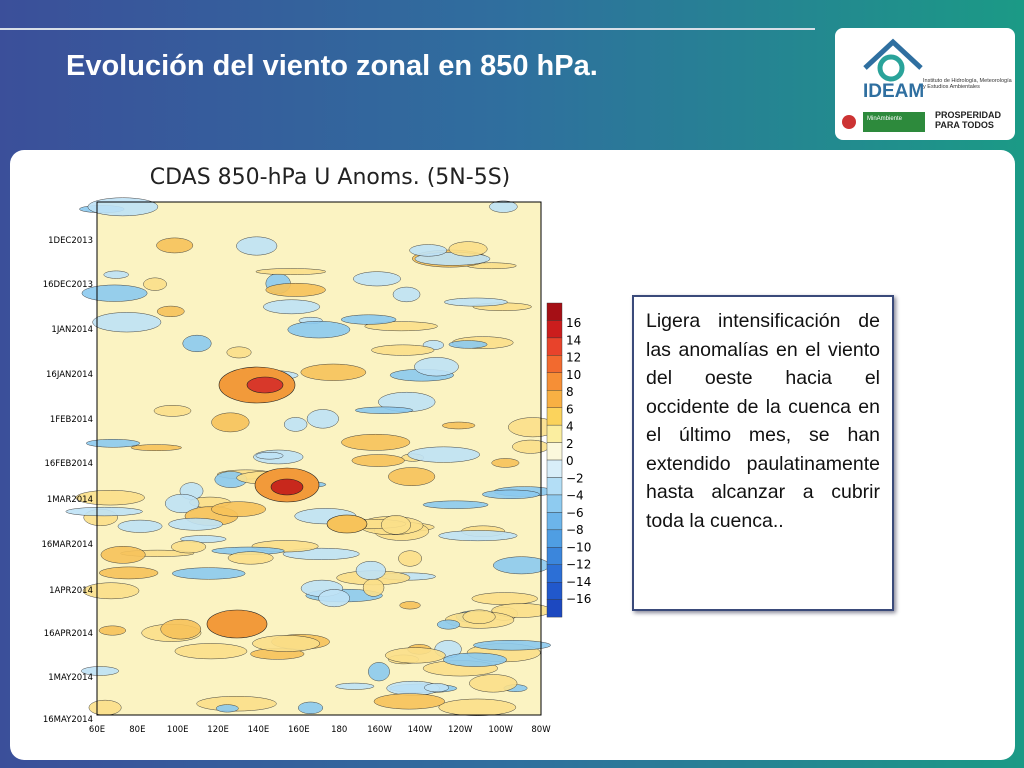 Image resolution: width=1024 pixels, height=768 pixels. What do you see at coordinates (68, 285) in the screenshot?
I see `y-axis-label: 16DEC2013` at bounding box center [68, 285].